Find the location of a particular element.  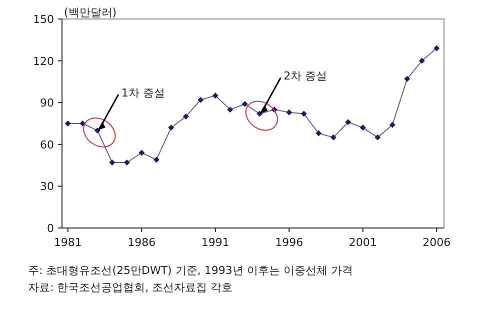

annotation: 2차 증설 is located at coordinates (306, 76).